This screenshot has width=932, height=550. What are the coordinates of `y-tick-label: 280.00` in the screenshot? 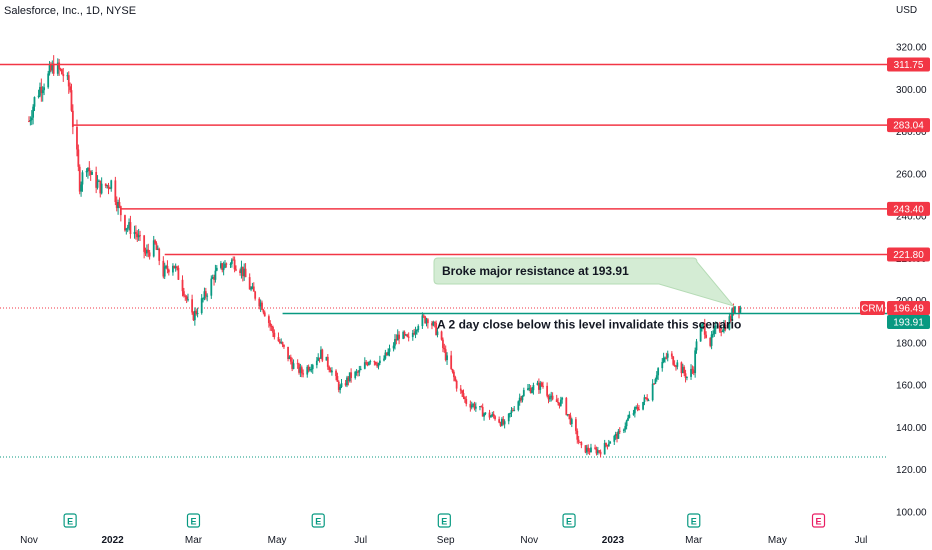 It's located at (911, 132).